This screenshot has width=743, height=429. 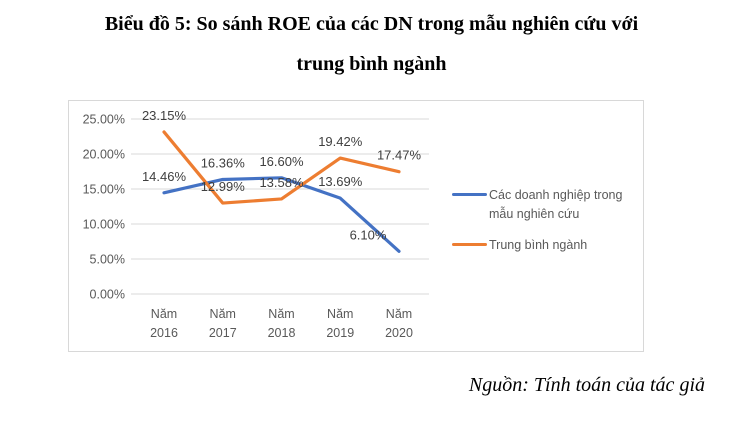 What do you see at coordinates (281, 161) in the screenshot?
I see `data-label: 16.60%` at bounding box center [281, 161].